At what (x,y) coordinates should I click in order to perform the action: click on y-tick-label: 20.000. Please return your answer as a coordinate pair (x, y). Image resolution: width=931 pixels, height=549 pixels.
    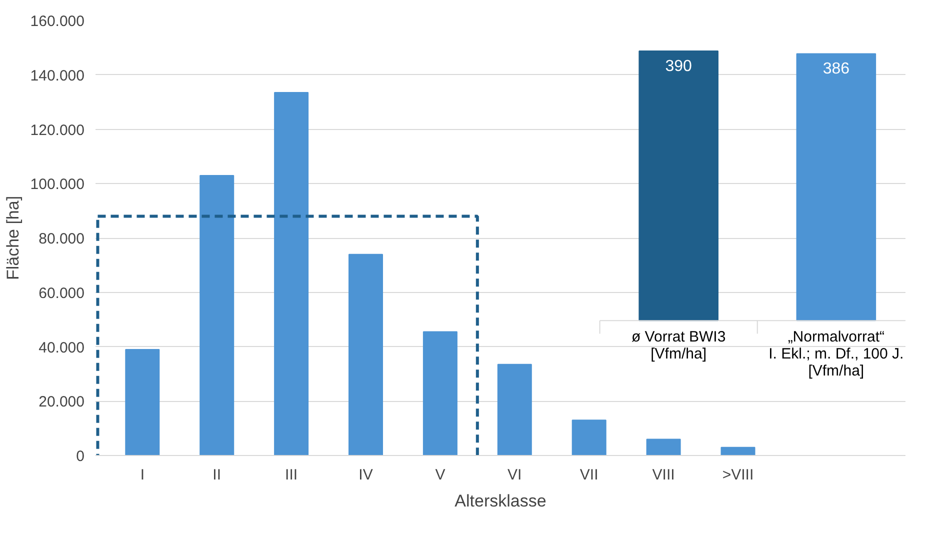
    Looking at the image, I should click on (61, 402).